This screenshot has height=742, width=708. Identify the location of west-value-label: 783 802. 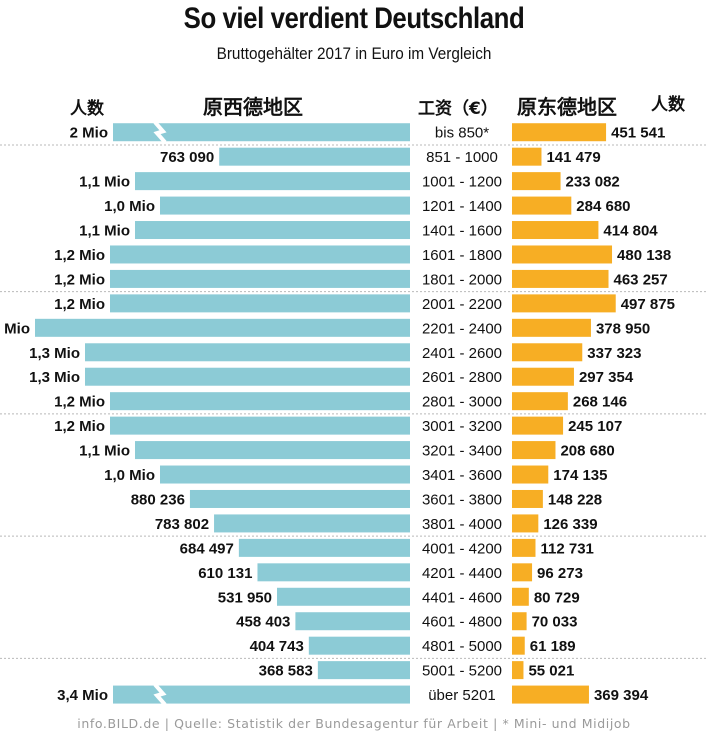
(182, 524).